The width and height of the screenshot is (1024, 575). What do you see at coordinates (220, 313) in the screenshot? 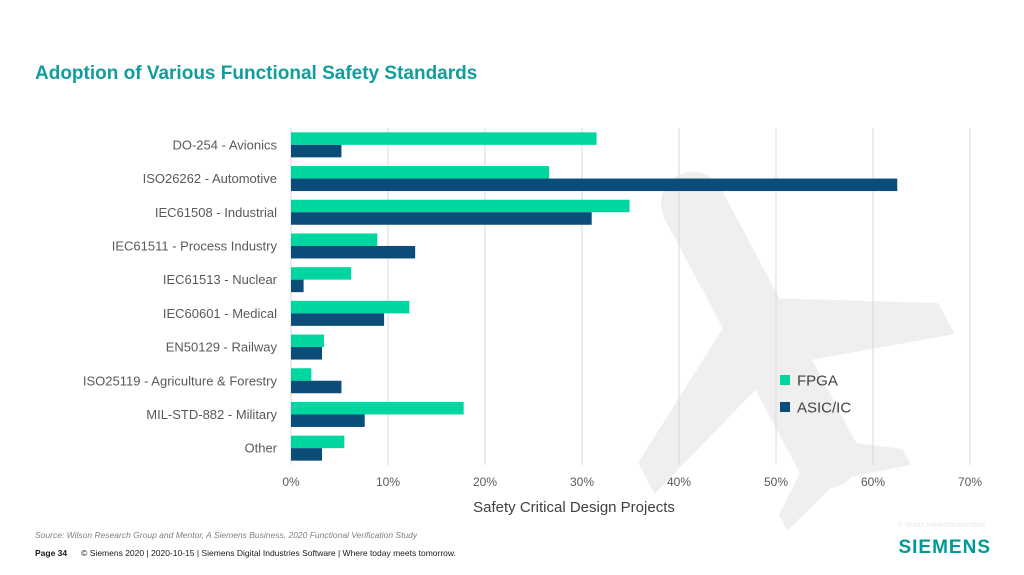
I see `category-label: IEC60601 - Medical` at bounding box center [220, 313].